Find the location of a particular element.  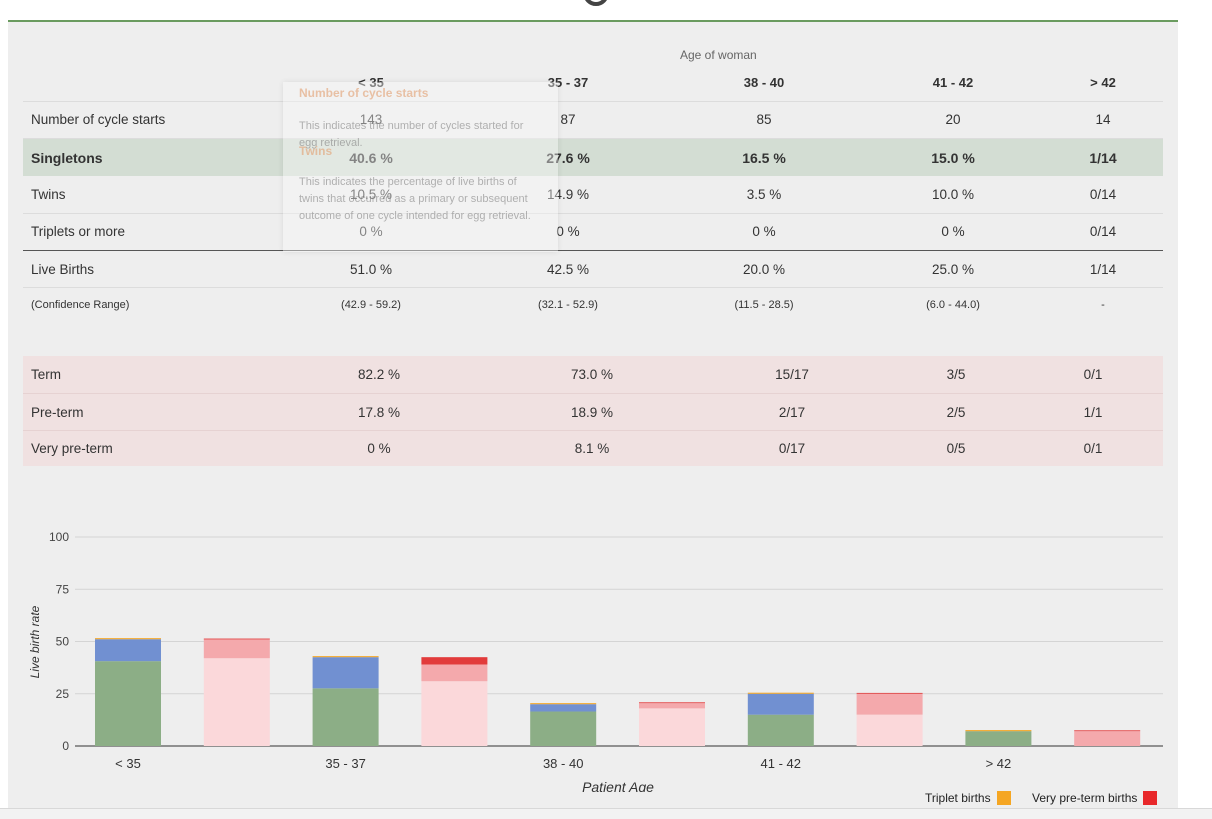

row-label: (Confidence Range) is located at coordinates (80, 305).